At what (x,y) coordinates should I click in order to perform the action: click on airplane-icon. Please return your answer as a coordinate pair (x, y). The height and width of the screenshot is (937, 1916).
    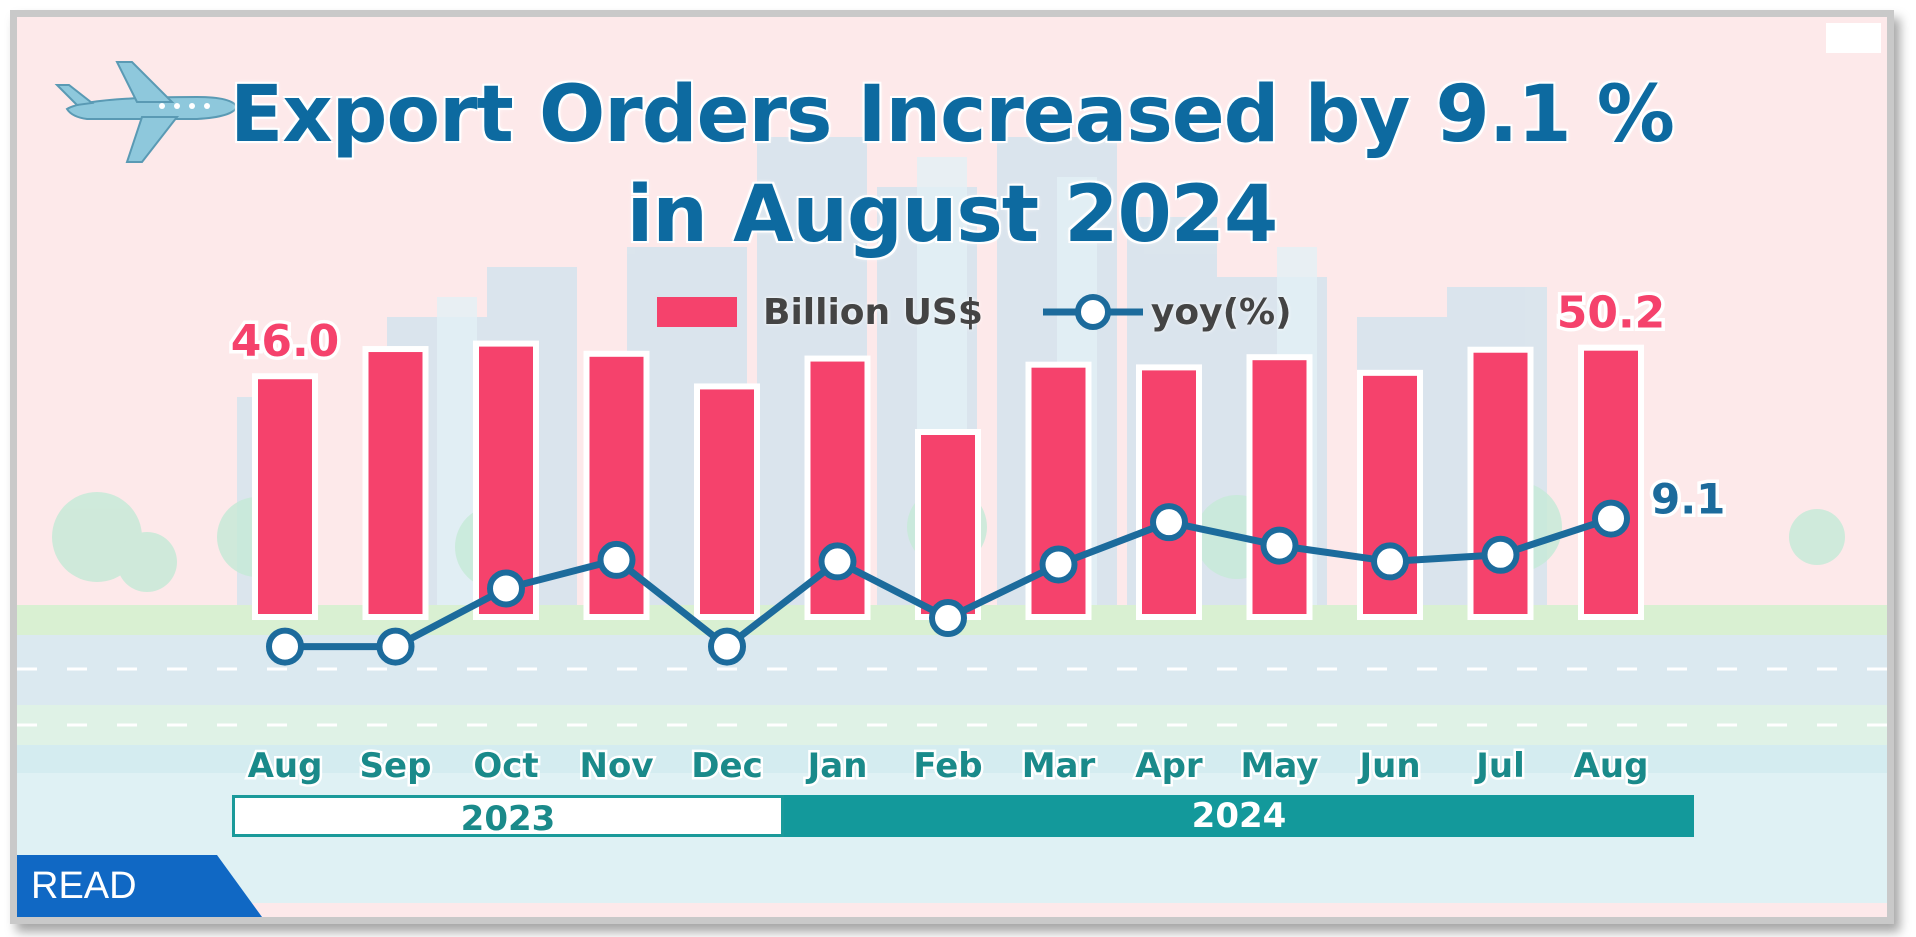
    Looking at the image, I should click on (146, 112).